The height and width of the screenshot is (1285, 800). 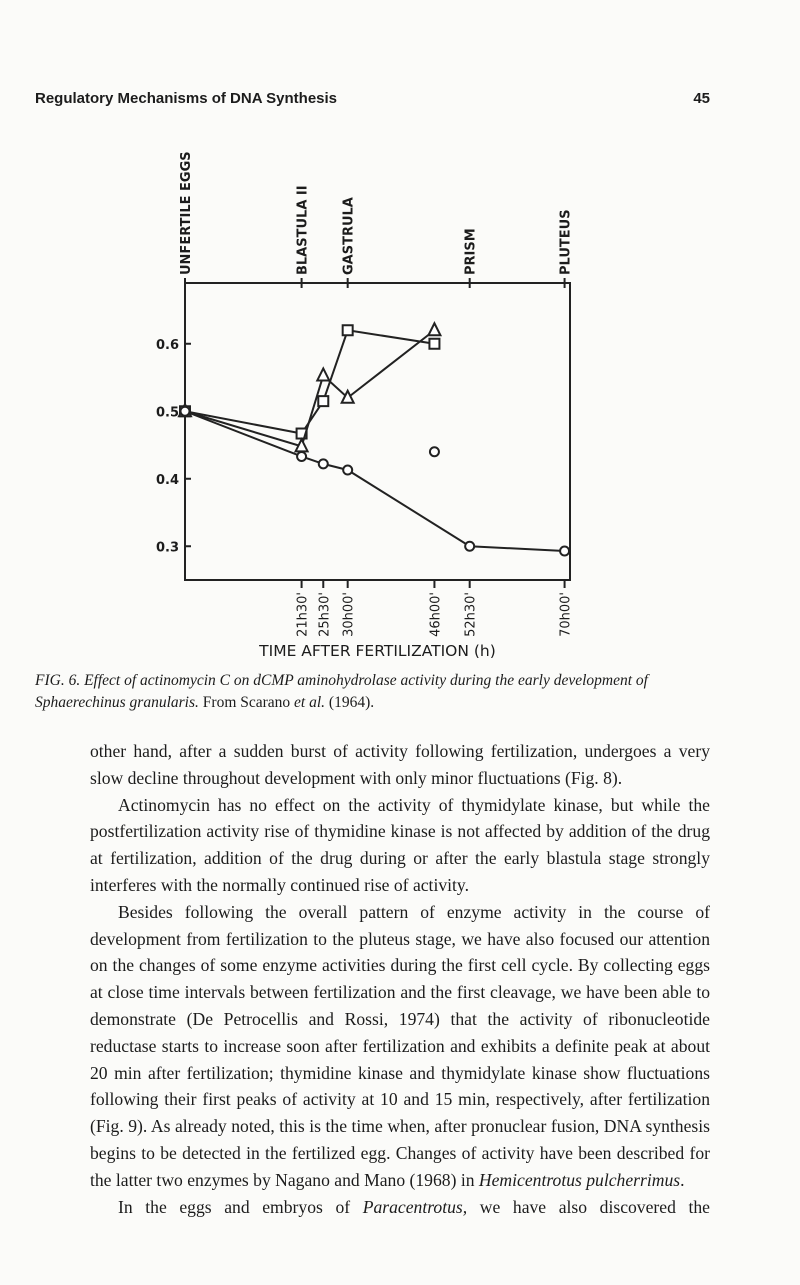 What do you see at coordinates (435, 614) in the screenshot?
I see `x-tick-label: 46h00'` at bounding box center [435, 614].